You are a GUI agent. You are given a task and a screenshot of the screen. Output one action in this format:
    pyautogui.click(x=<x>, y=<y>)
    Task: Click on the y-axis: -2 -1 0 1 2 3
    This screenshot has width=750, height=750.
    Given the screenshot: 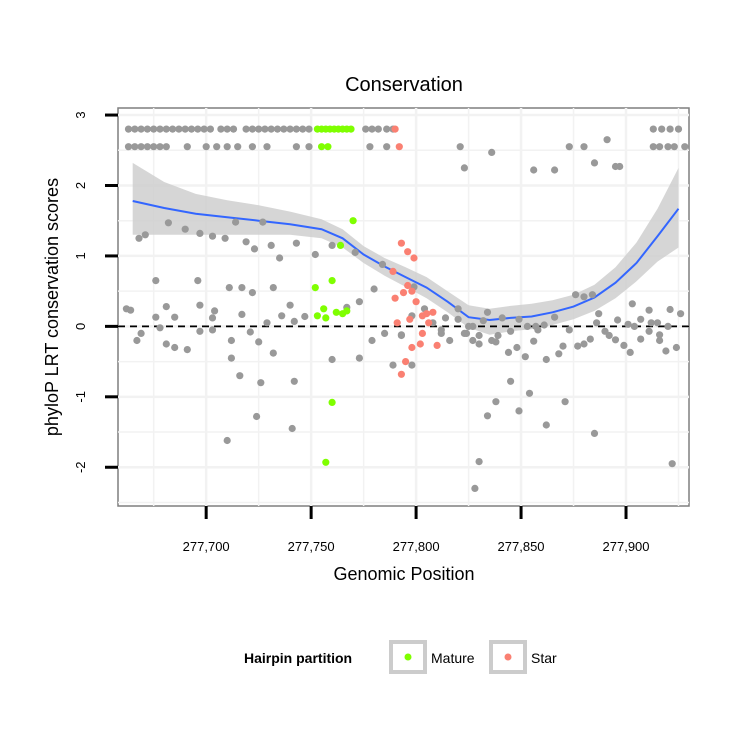 What is the action you would take?
    pyautogui.click(x=95, y=292)
    